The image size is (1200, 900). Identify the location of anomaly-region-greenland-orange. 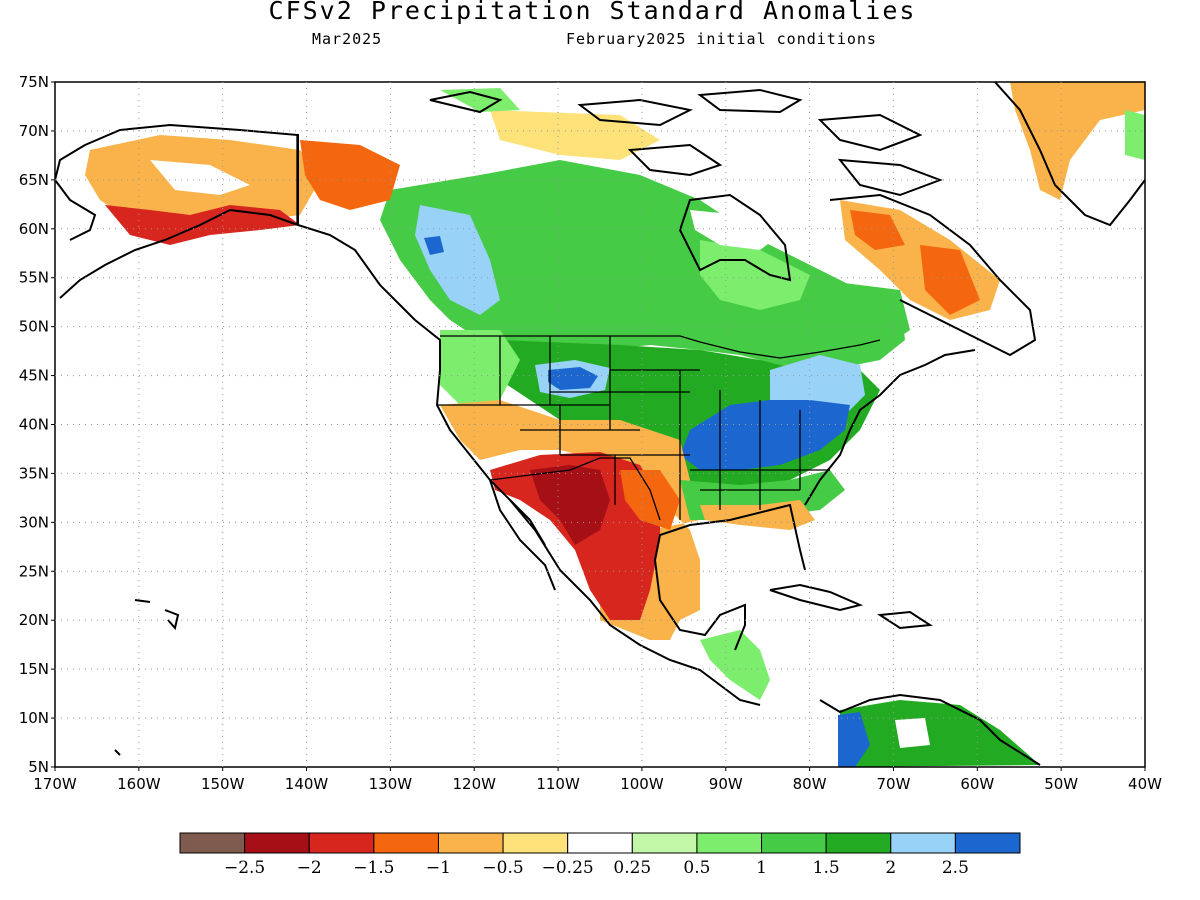
(1077, 141).